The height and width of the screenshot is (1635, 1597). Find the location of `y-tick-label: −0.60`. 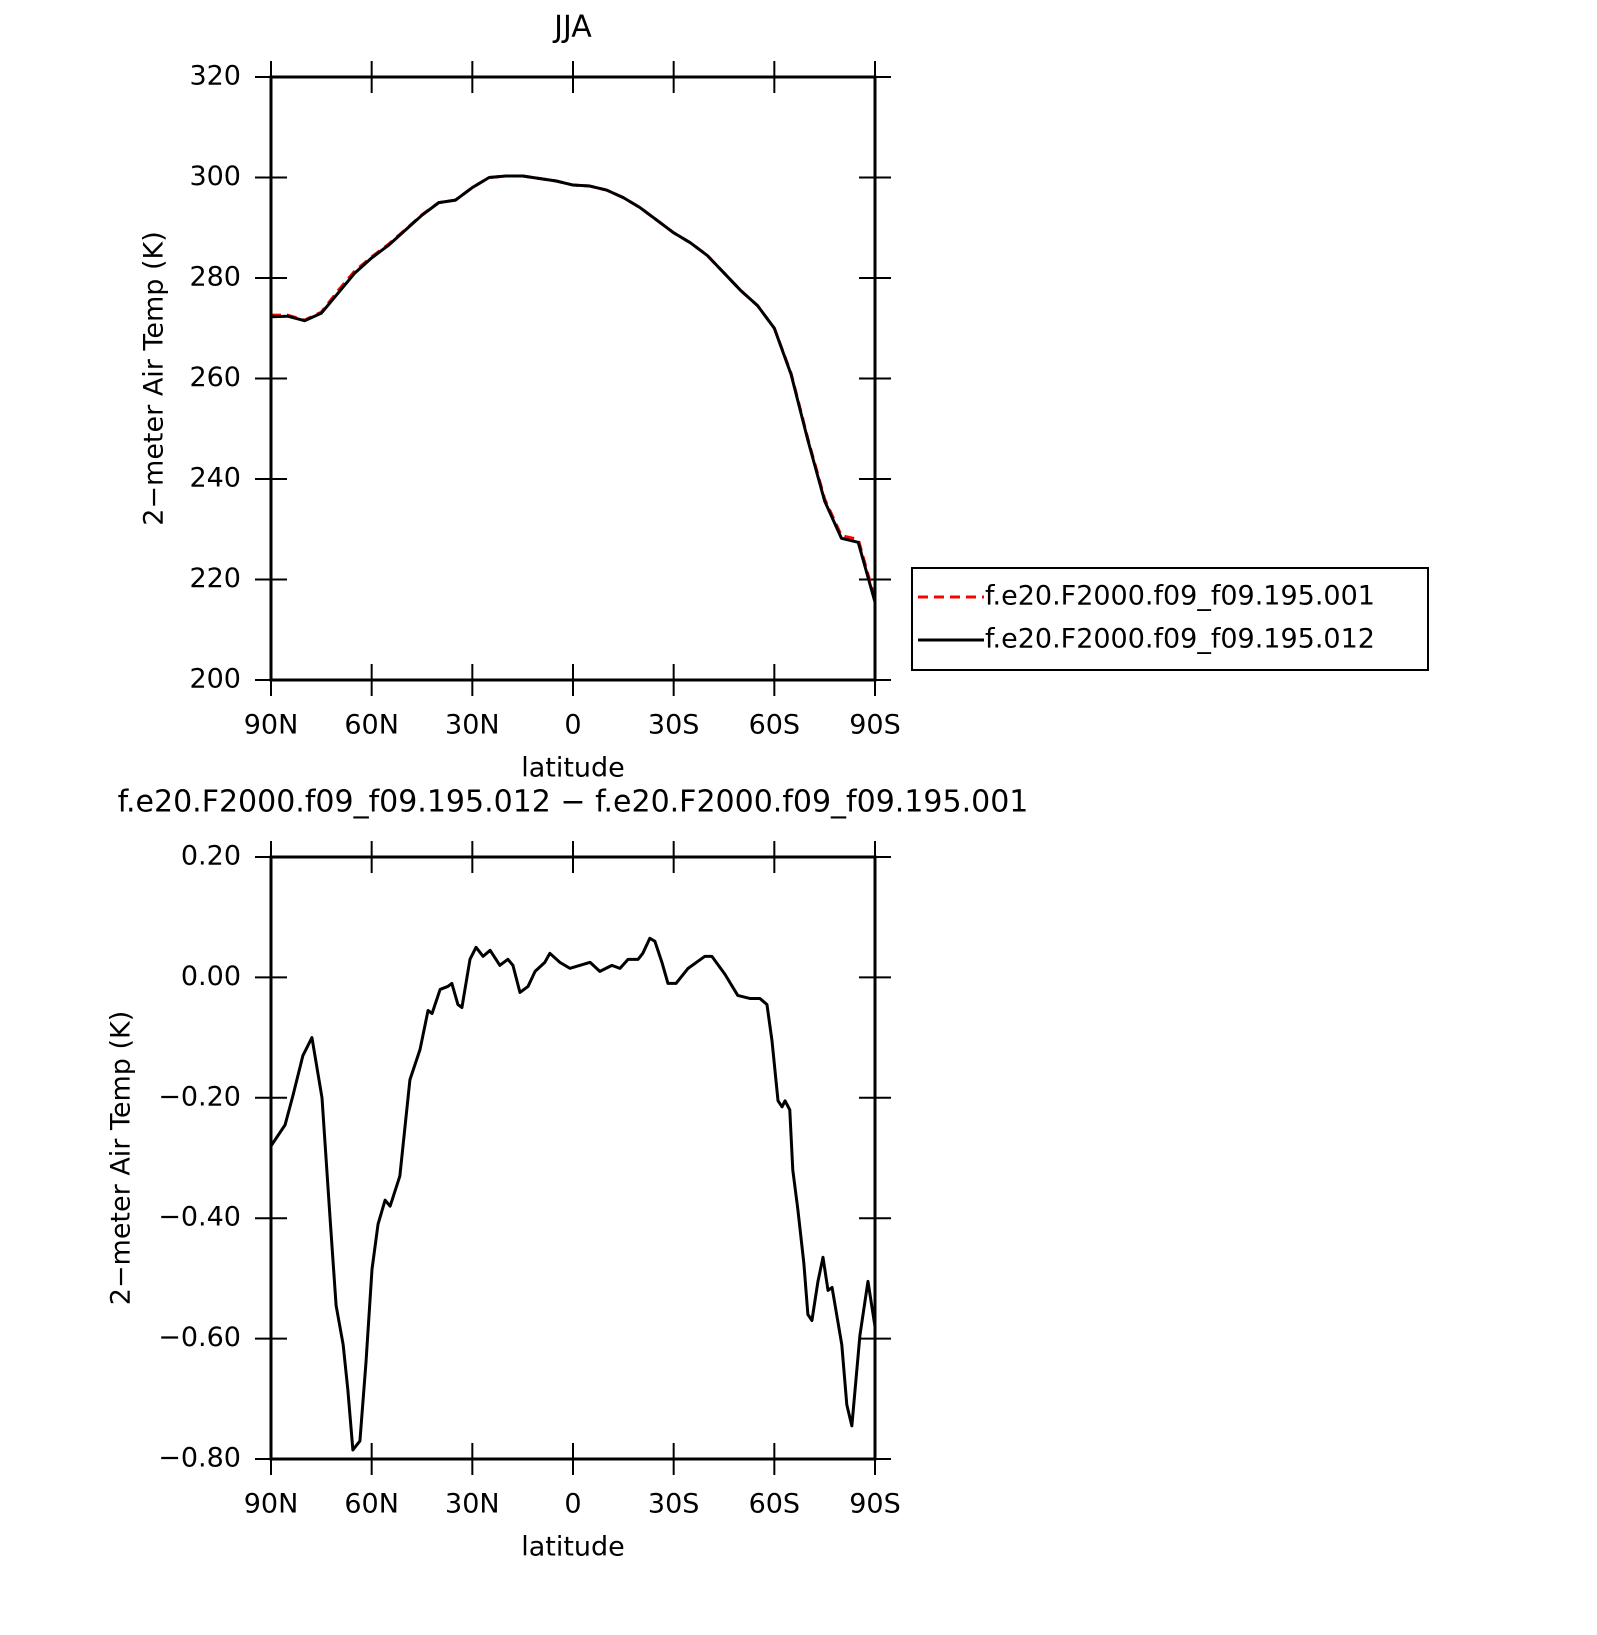

y-tick-label: −0.60 is located at coordinates (199, 1337).